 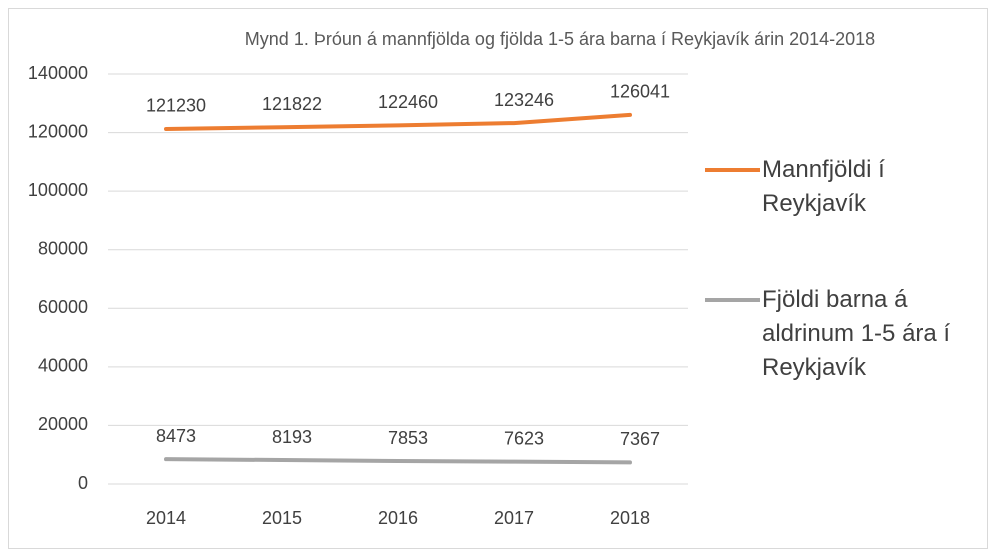 What do you see at coordinates (282, 518) in the screenshot?
I see `x-tick-label: 2015` at bounding box center [282, 518].